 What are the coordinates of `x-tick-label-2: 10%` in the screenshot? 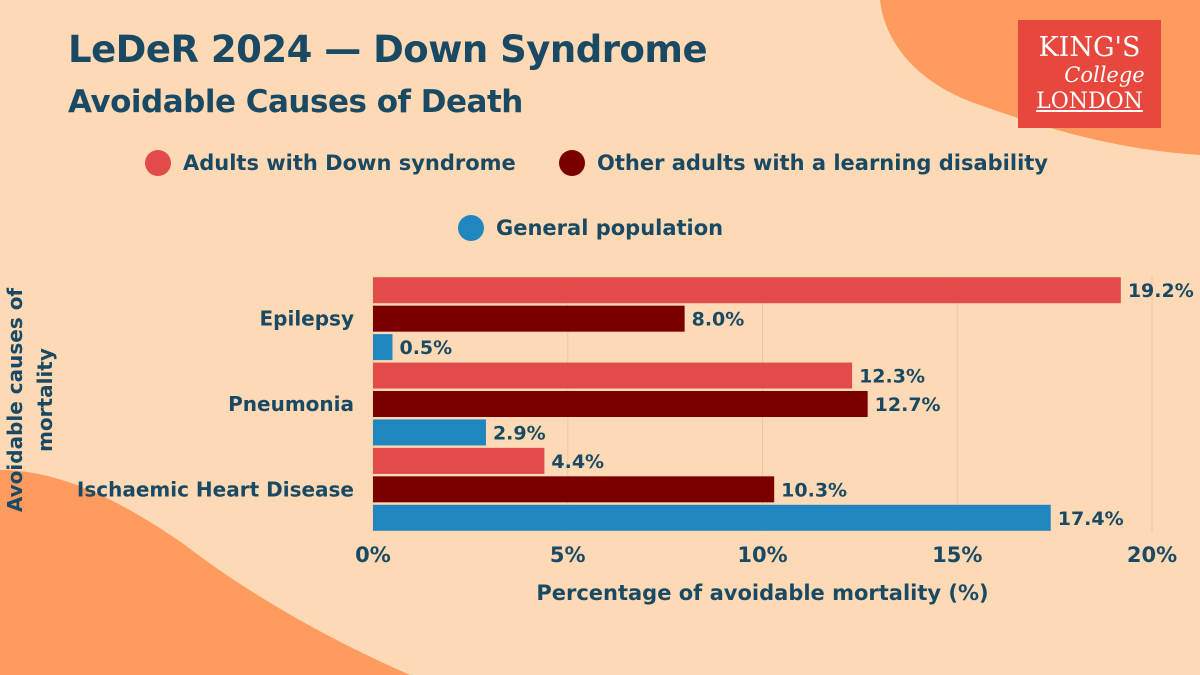 It's located at (762, 555).